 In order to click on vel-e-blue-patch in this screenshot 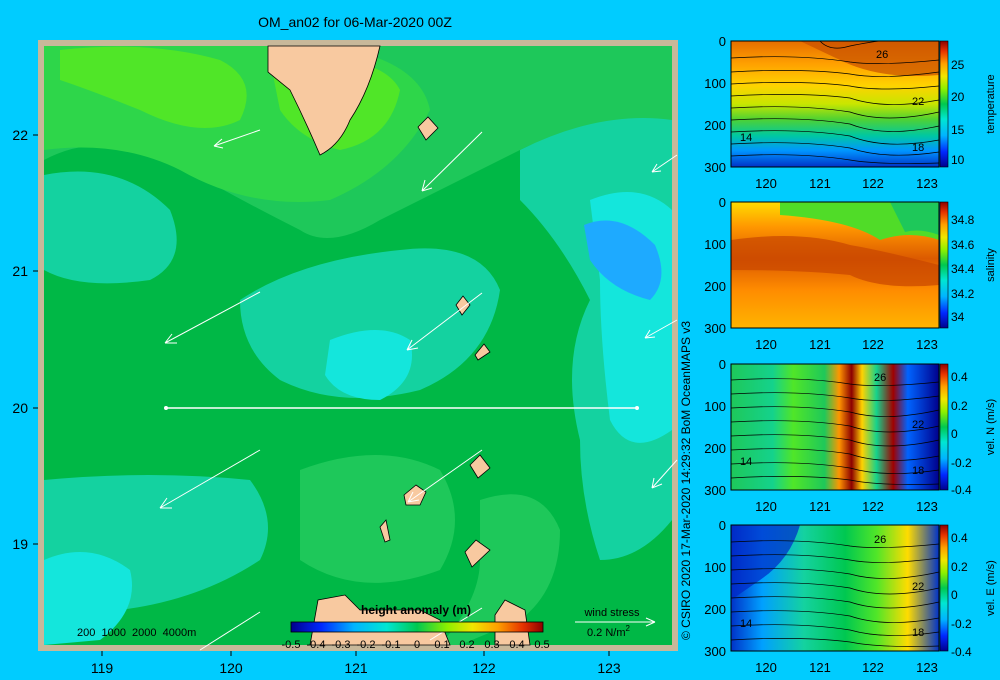, I will do `click(765, 562)`.